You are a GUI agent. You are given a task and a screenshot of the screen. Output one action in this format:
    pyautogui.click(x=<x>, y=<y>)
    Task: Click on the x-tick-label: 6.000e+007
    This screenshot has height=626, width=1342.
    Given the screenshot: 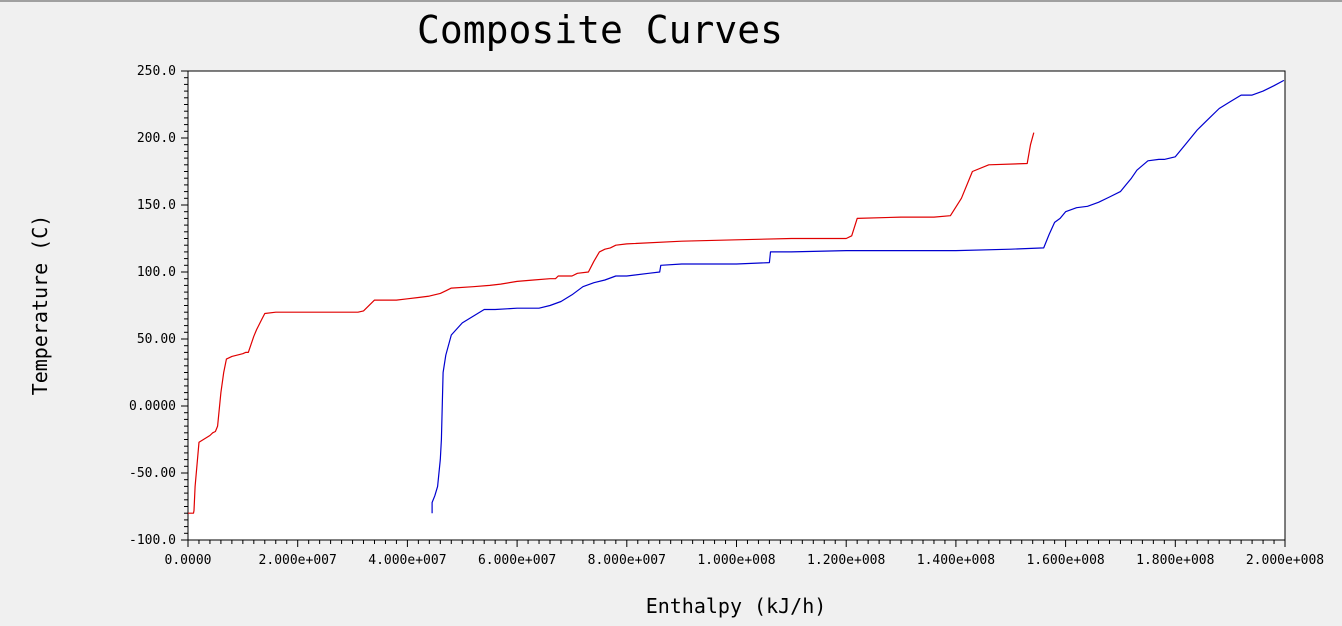 What is the action you would take?
    pyautogui.click(x=517, y=560)
    